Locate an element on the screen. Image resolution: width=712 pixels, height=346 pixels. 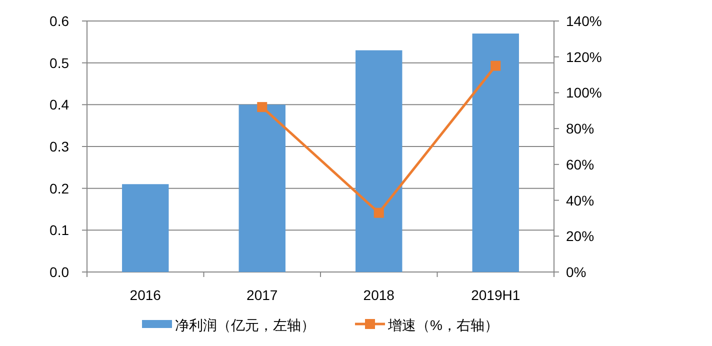
y-tick-label: 0.2 is located at coordinates (60, 188).